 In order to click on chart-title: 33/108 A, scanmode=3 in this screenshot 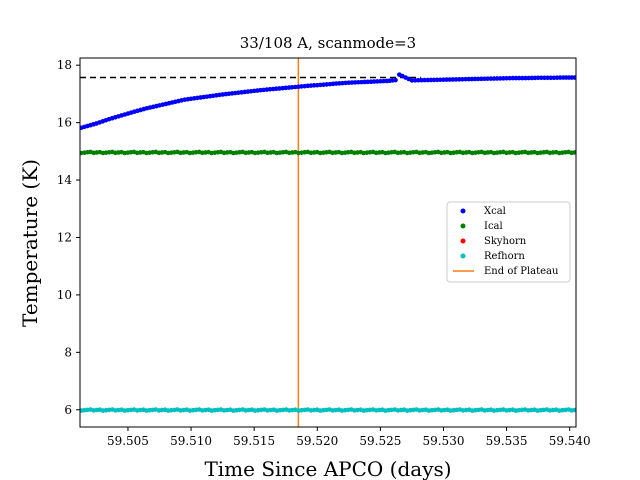, I will do `click(328, 43)`.